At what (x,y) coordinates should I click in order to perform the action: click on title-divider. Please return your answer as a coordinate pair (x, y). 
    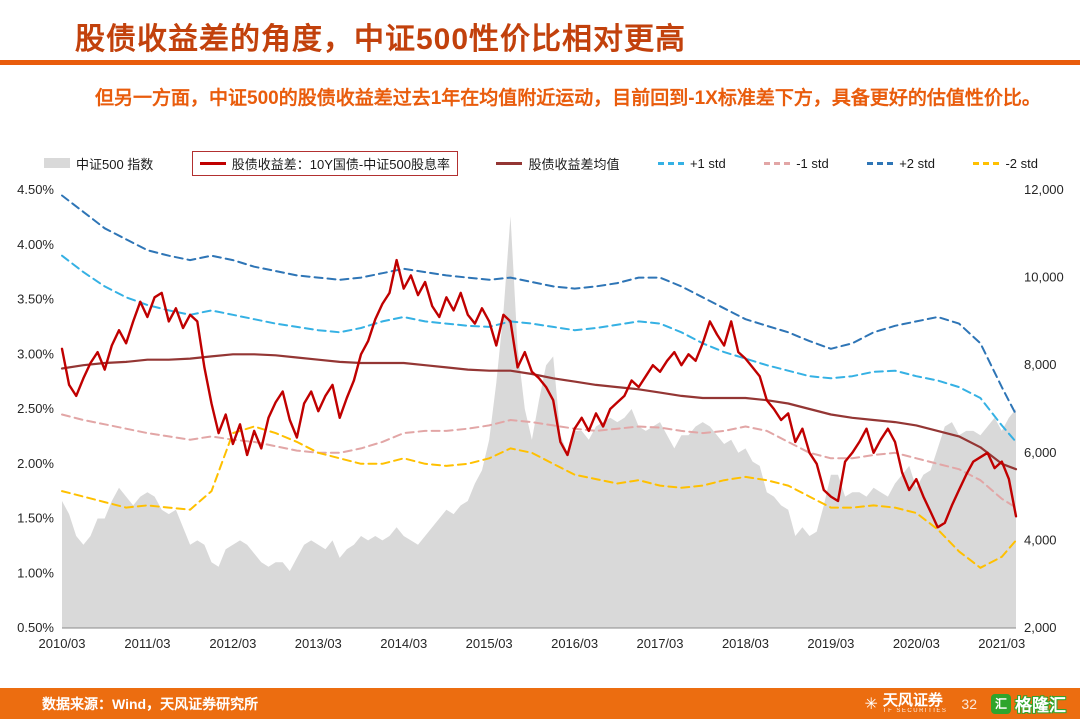
    Looking at the image, I should click on (540, 62).